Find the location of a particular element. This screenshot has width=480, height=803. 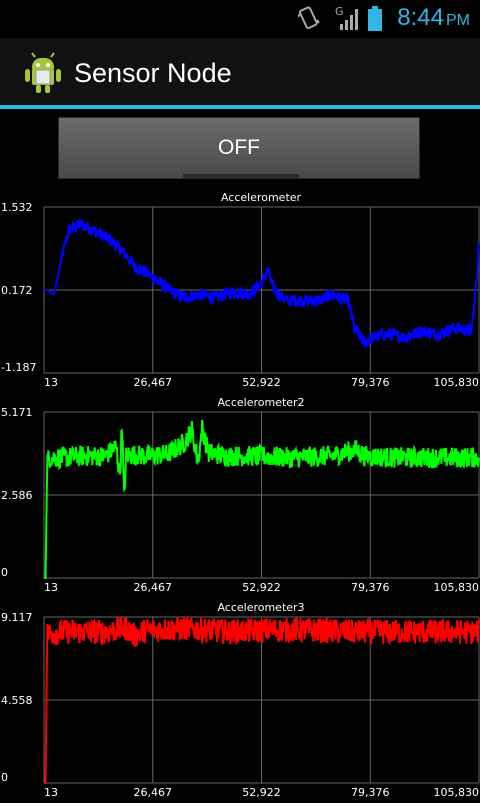

y-tick-label: 5.171 is located at coordinates (17, 412).